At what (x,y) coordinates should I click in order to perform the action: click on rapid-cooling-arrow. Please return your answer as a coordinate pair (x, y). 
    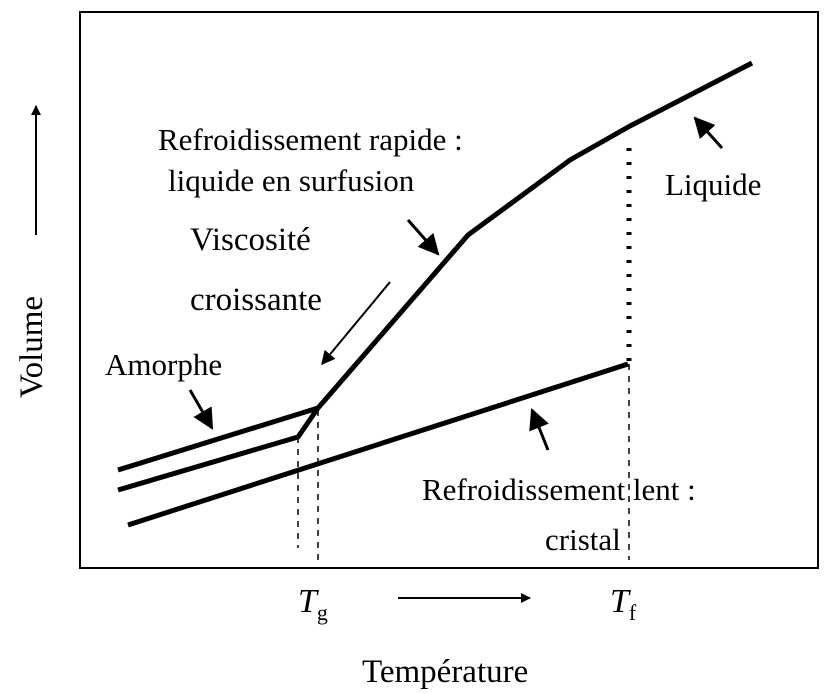
    Looking at the image, I should click on (423, 237).